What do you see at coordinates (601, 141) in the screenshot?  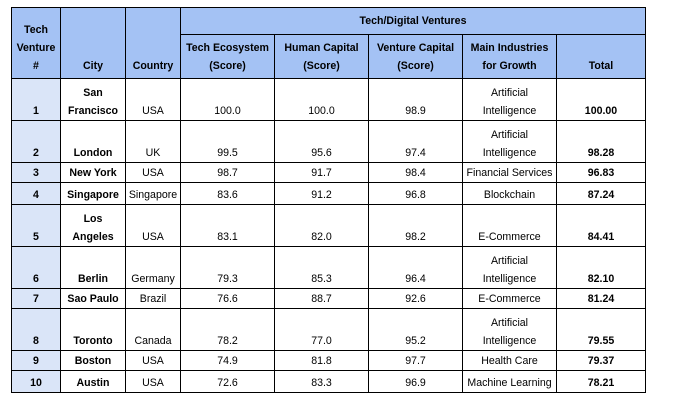 I see `total-cell: 98.28` at bounding box center [601, 141].